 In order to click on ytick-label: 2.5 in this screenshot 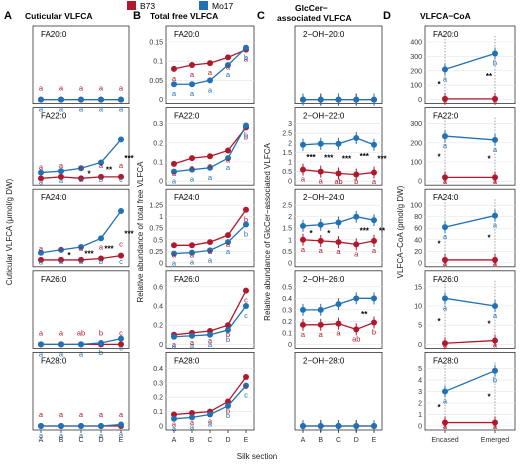, I will do `click(287, 206)`.